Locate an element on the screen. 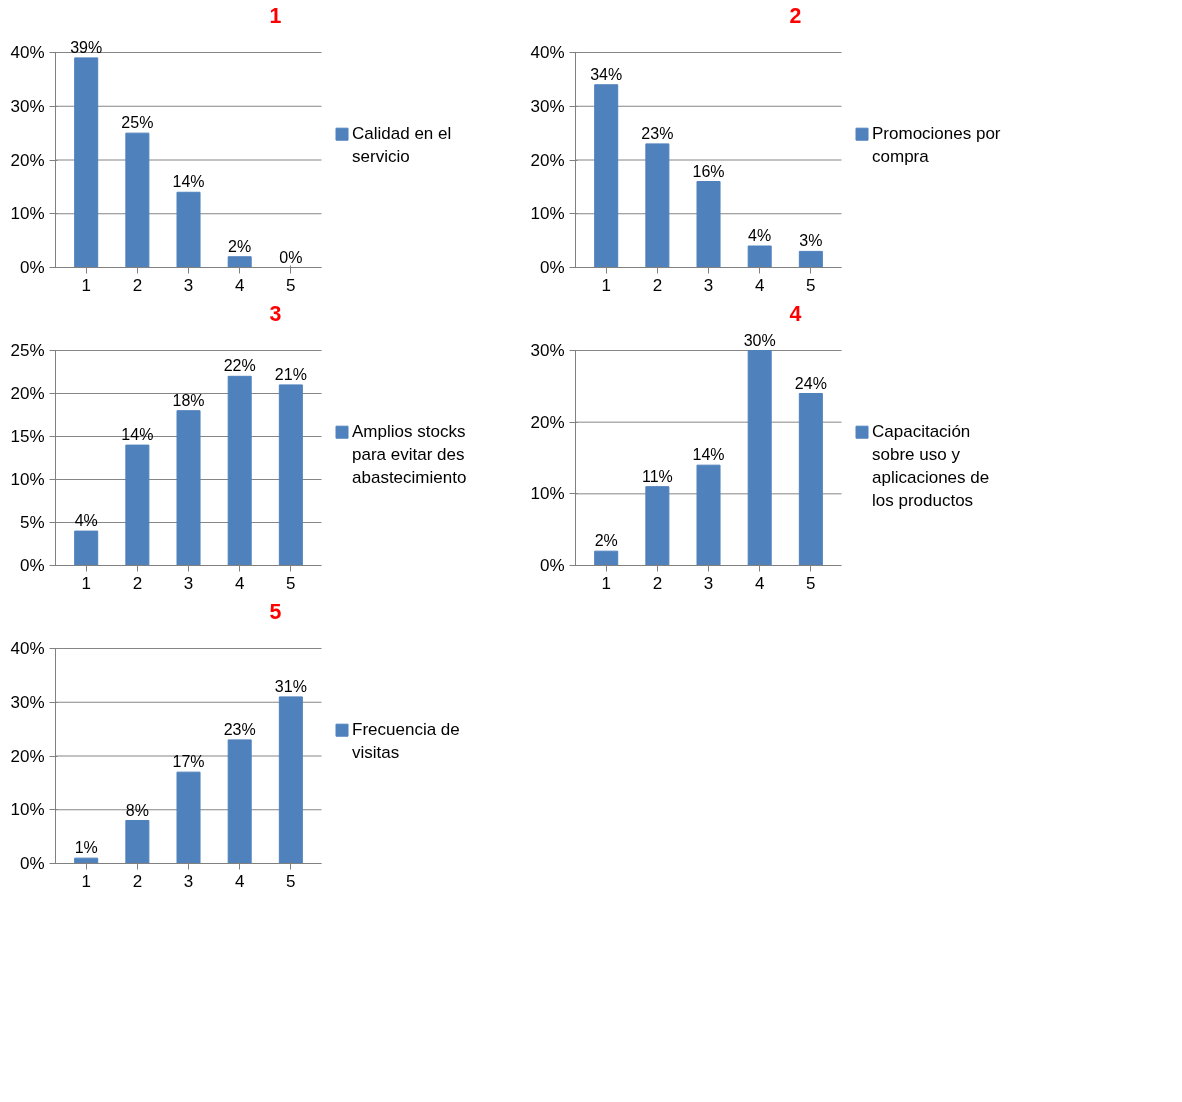  data-label: 24% is located at coordinates (810, 383).